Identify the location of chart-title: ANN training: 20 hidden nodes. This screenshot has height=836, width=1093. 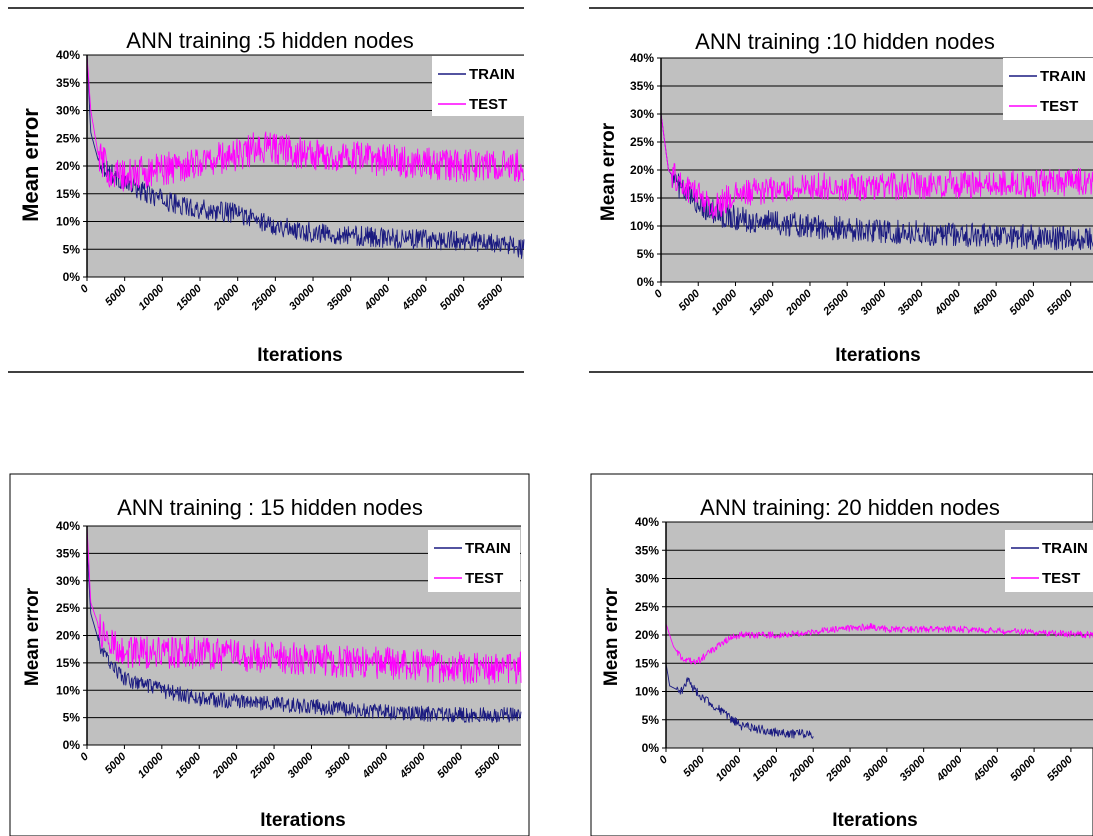
(850, 507).